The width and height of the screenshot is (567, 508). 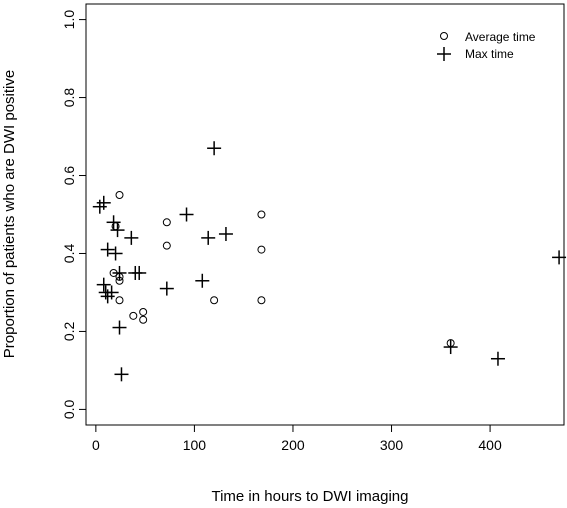 What do you see at coordinates (195, 445) in the screenshot?
I see `x-tick-label: 100` at bounding box center [195, 445].